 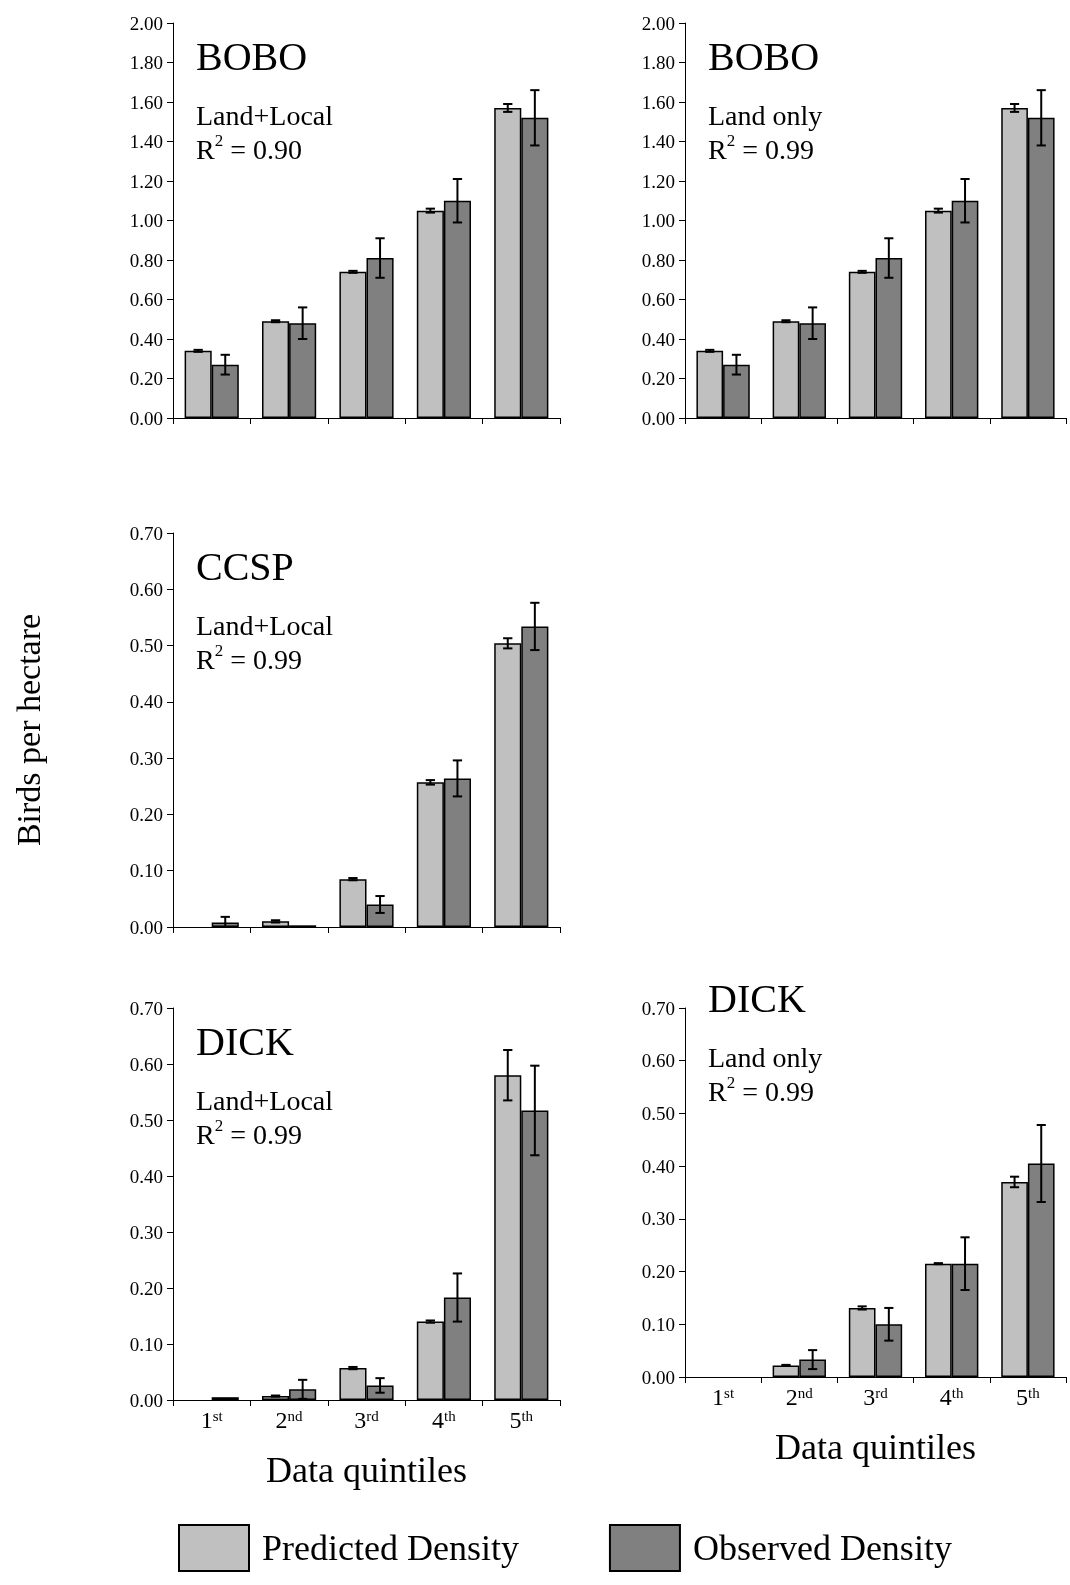 I want to click on y-axis-title: Birds per hectare, so click(x=28, y=730).